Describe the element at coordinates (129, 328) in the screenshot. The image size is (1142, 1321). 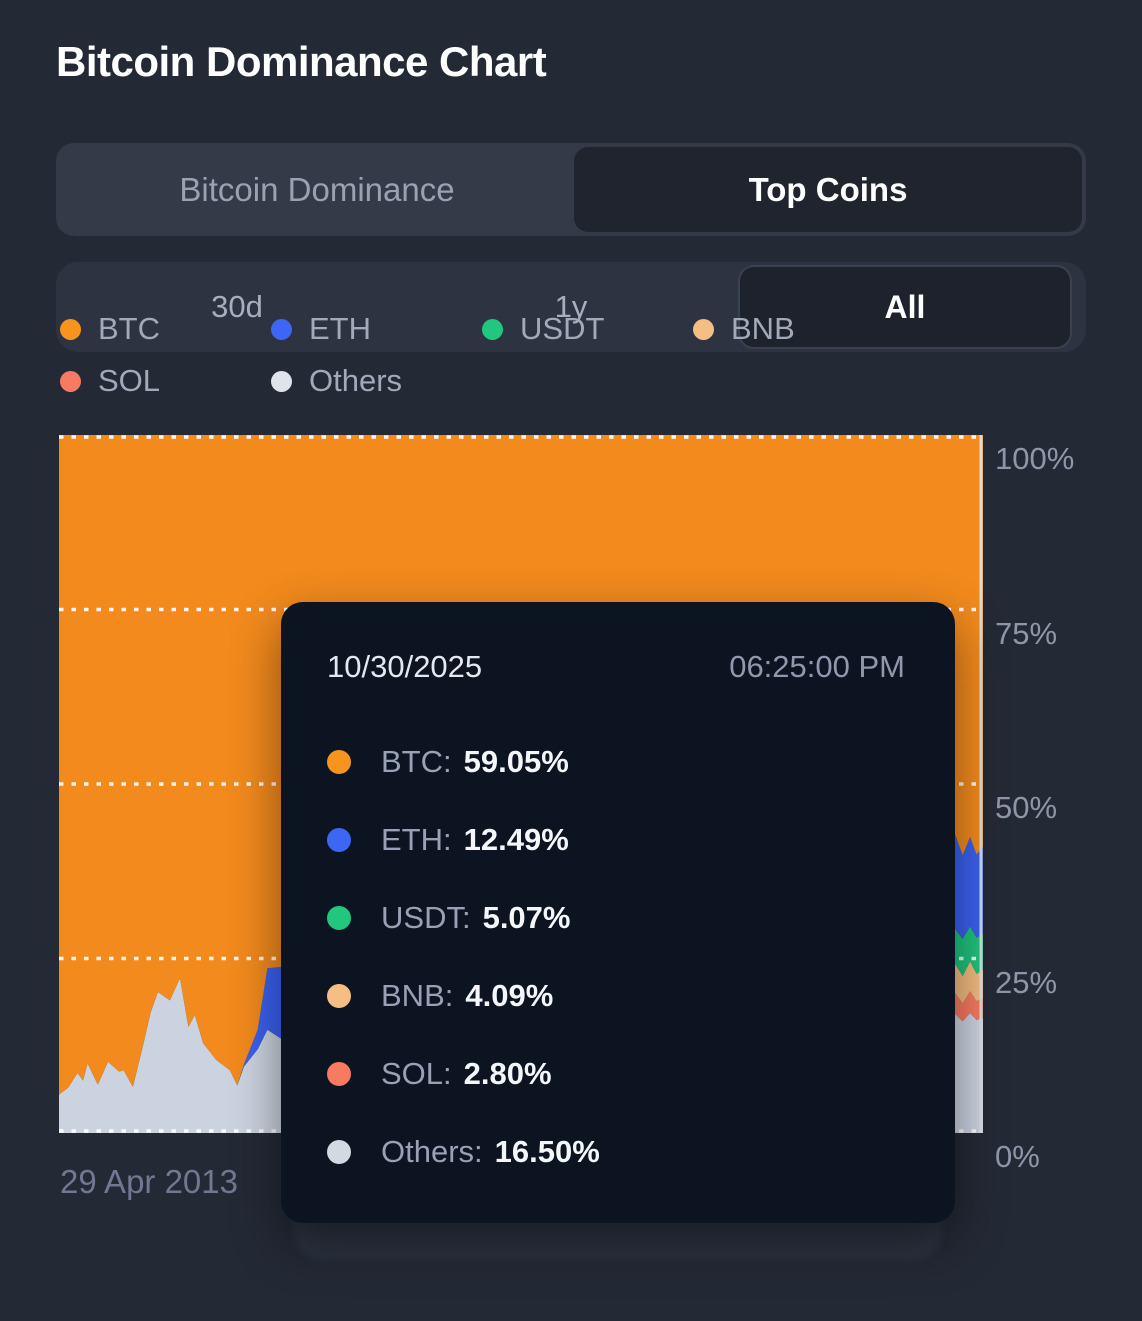
I see `legend-label: BTC` at that location.